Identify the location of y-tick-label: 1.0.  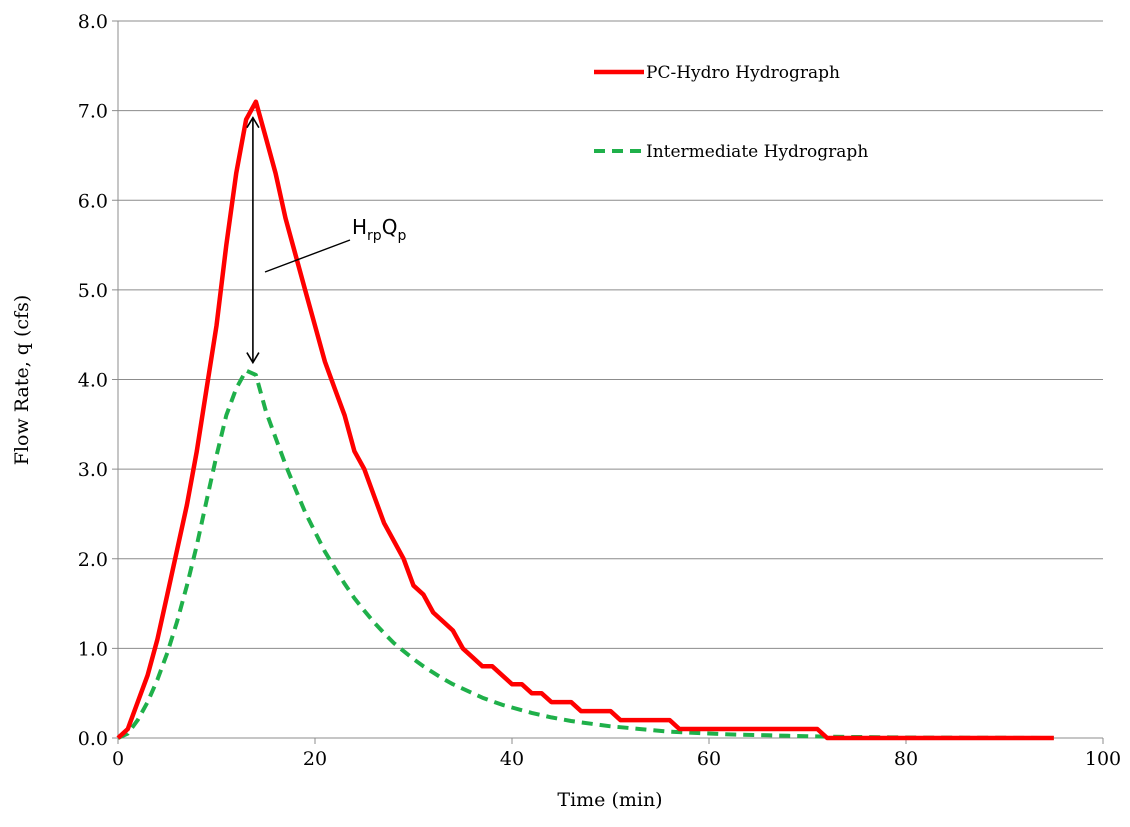
(93, 649).